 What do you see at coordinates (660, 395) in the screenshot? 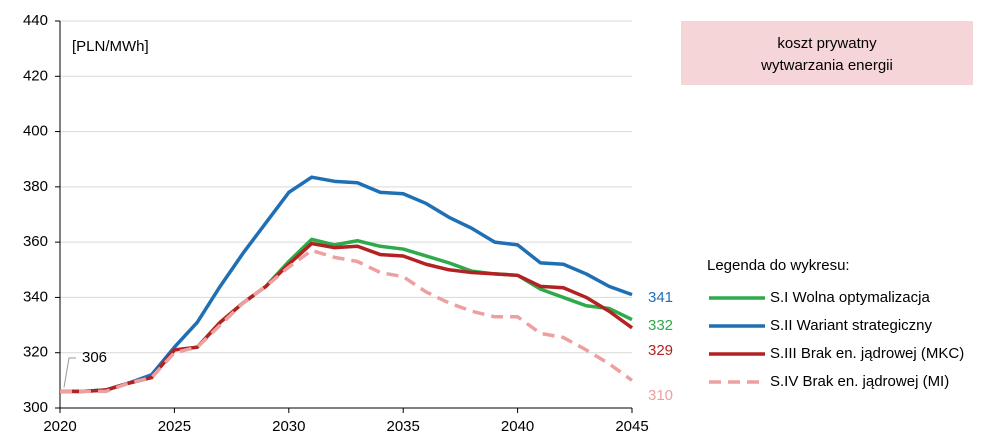
I see `end-value-label: 310` at bounding box center [660, 395].